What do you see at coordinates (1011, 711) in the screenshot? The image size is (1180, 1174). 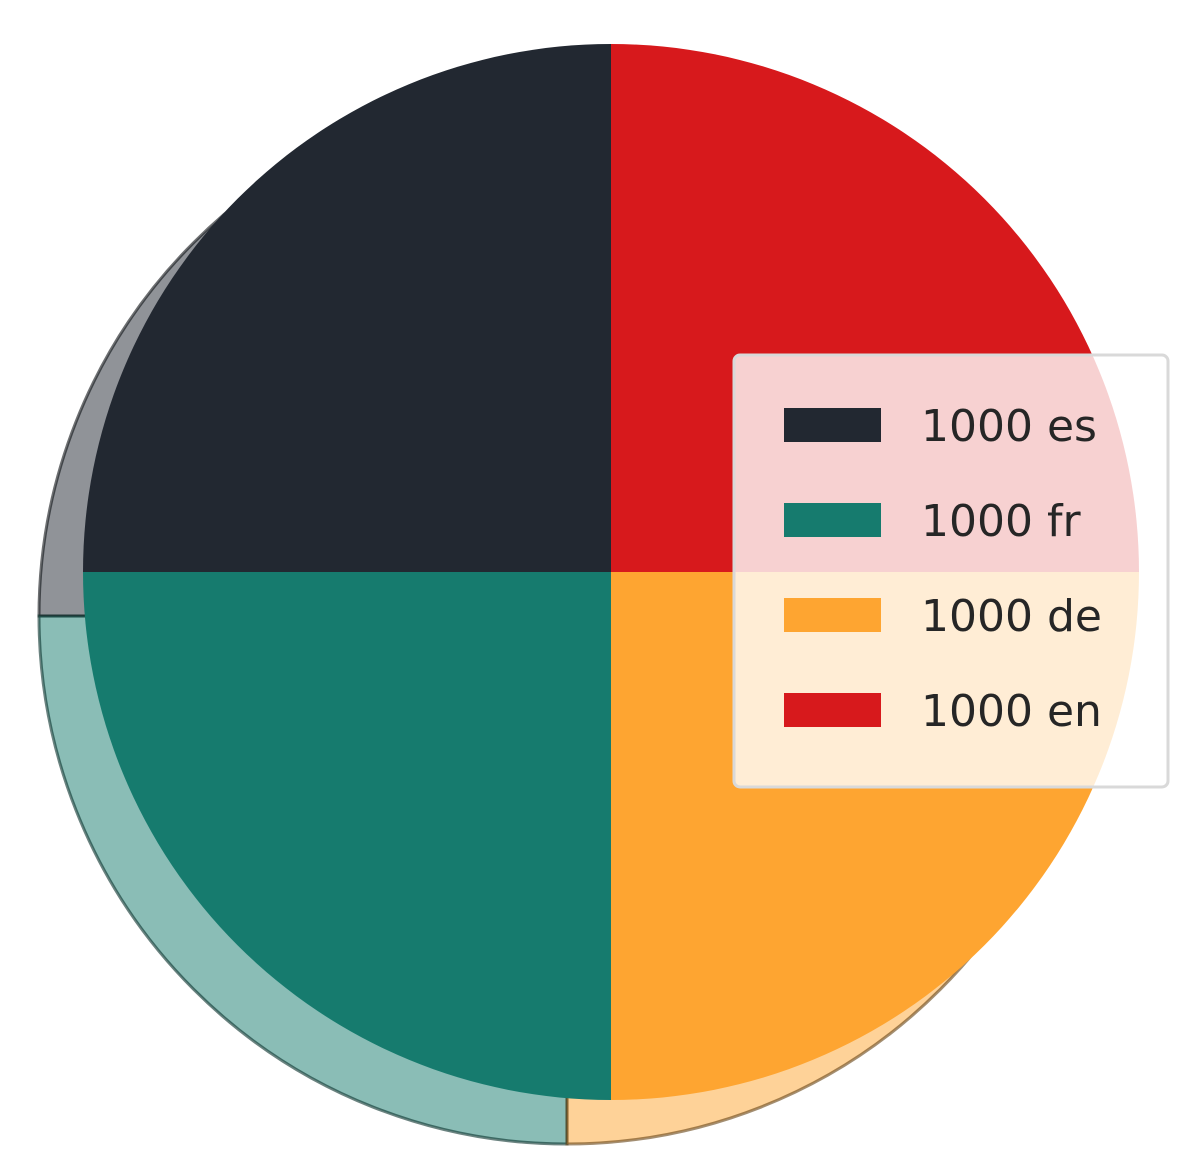 I see `legend-label-en: 1000 en` at bounding box center [1011, 711].